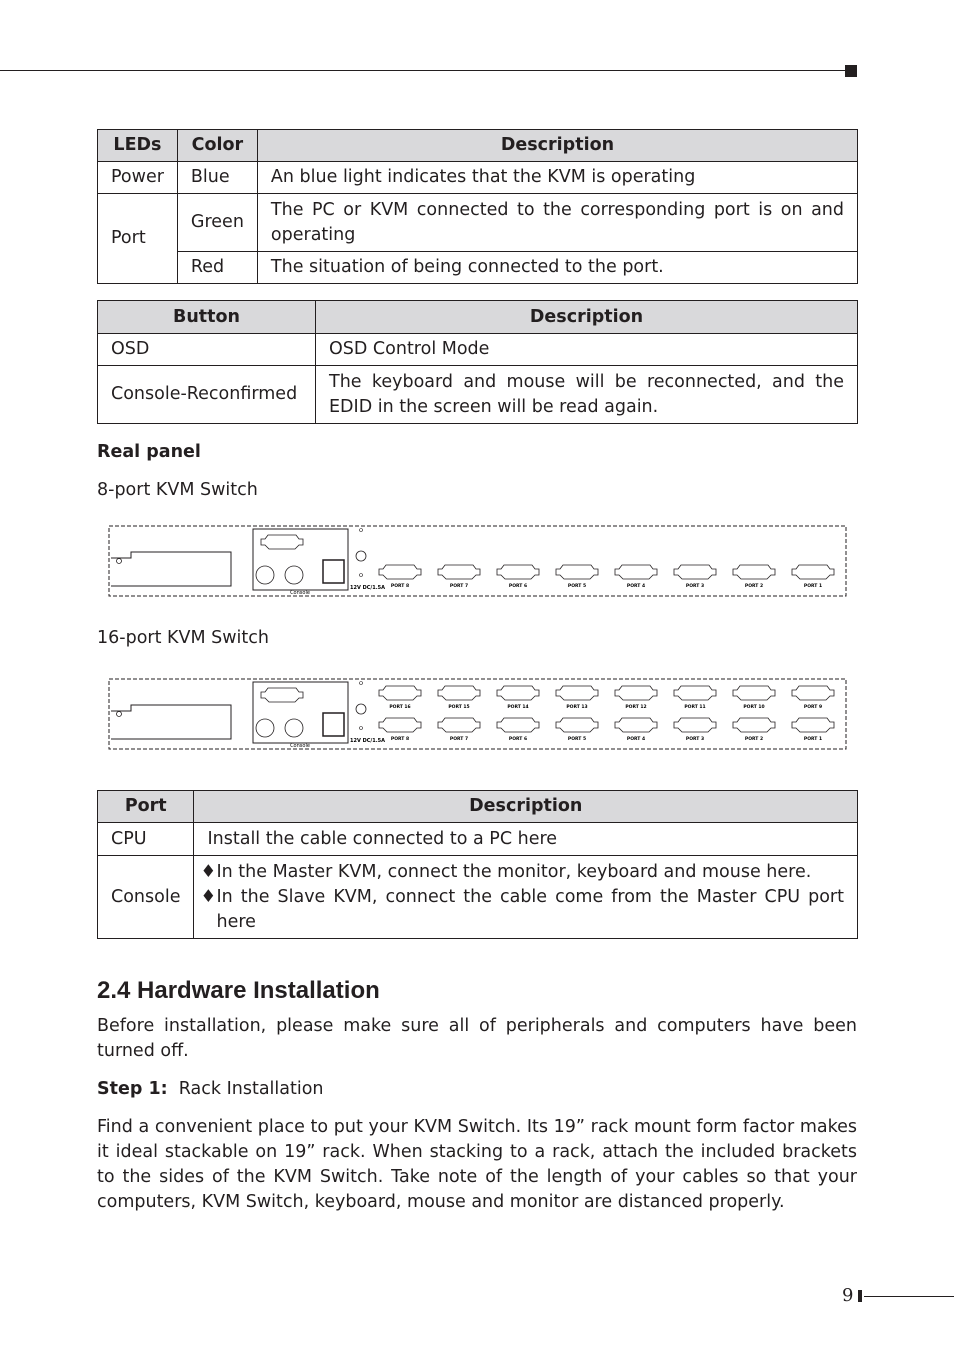 Image resolution: width=954 pixels, height=1354 pixels. What do you see at coordinates (206, 394) in the screenshot?
I see `button-name: Console-Reconfirmed` at bounding box center [206, 394].